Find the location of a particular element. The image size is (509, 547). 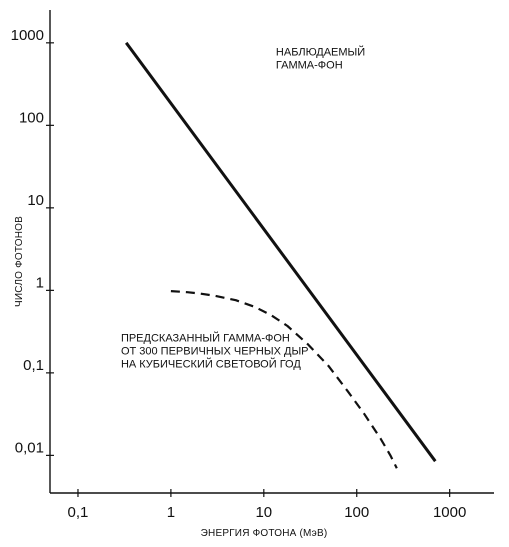

y-tick-label: 0,1 is located at coordinates (33, 365).